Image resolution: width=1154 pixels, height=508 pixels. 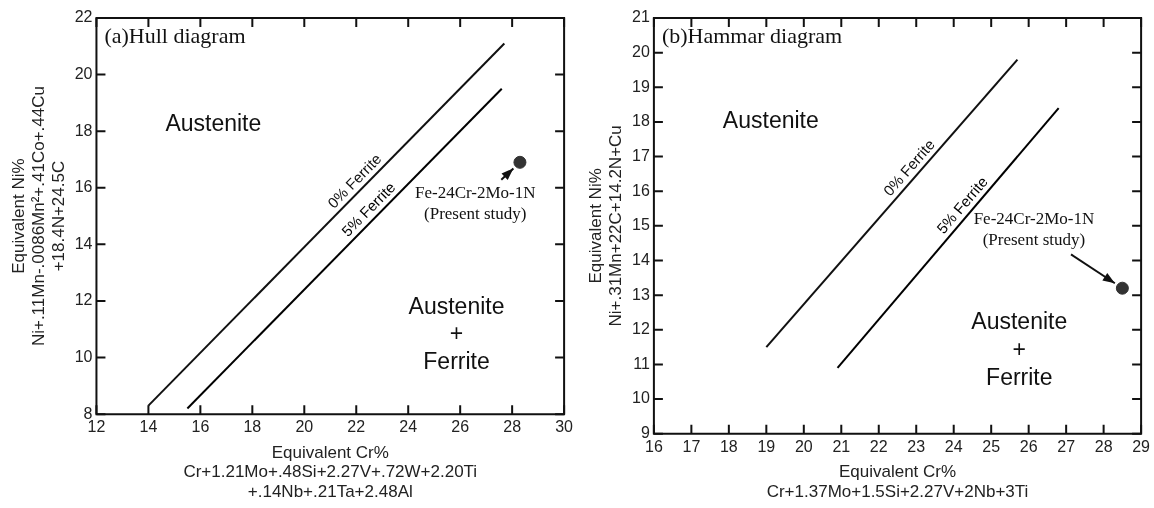 What do you see at coordinates (38, 216) in the screenshot?
I see `y-axis-title: Equivalent Ni% Ni+.11Mn-.0086Mn²+.41Co+.44Cu +18.4N+24.5C` at bounding box center [38, 216].